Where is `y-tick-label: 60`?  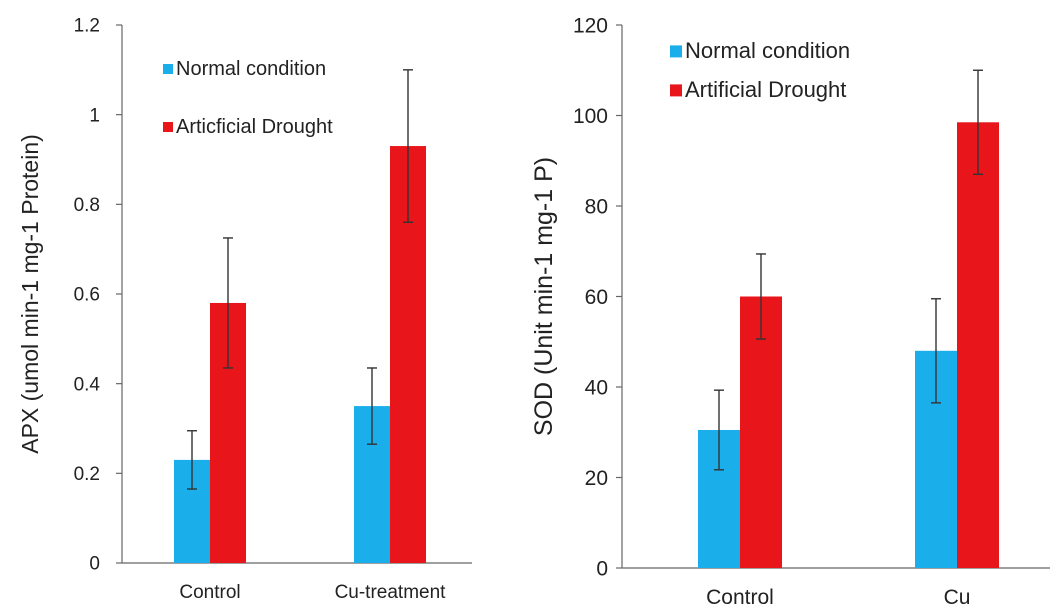
y-tick-label: 60 is located at coordinates (596, 297).